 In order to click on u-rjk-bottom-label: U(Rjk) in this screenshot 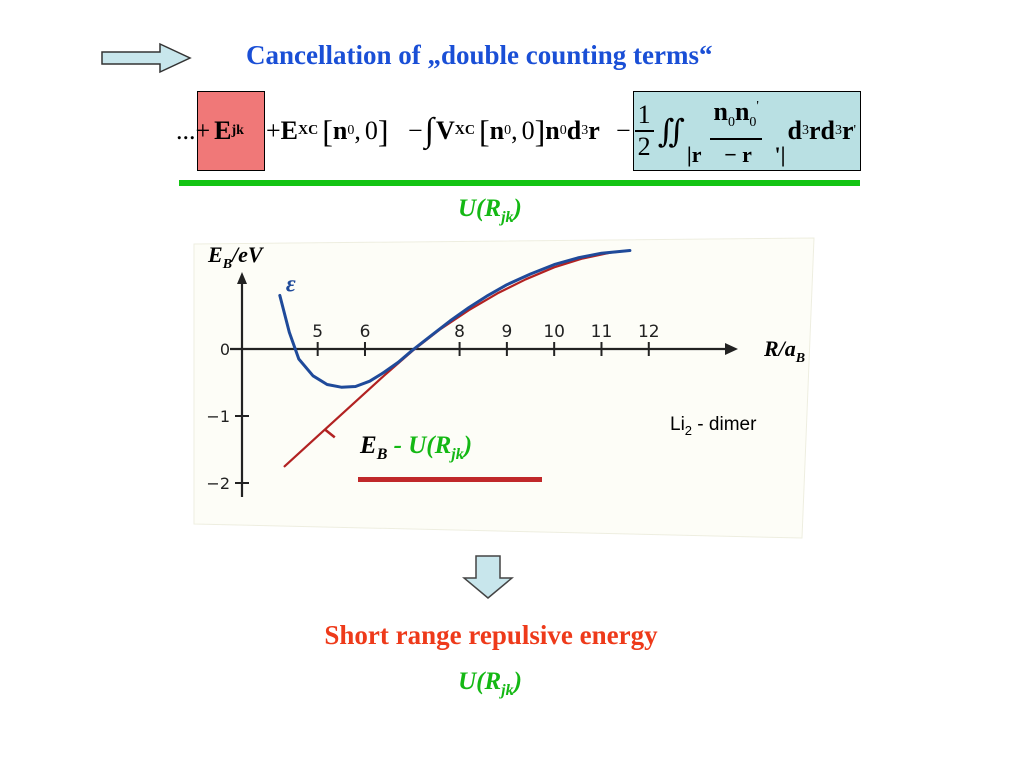, I will do `click(490, 683)`.